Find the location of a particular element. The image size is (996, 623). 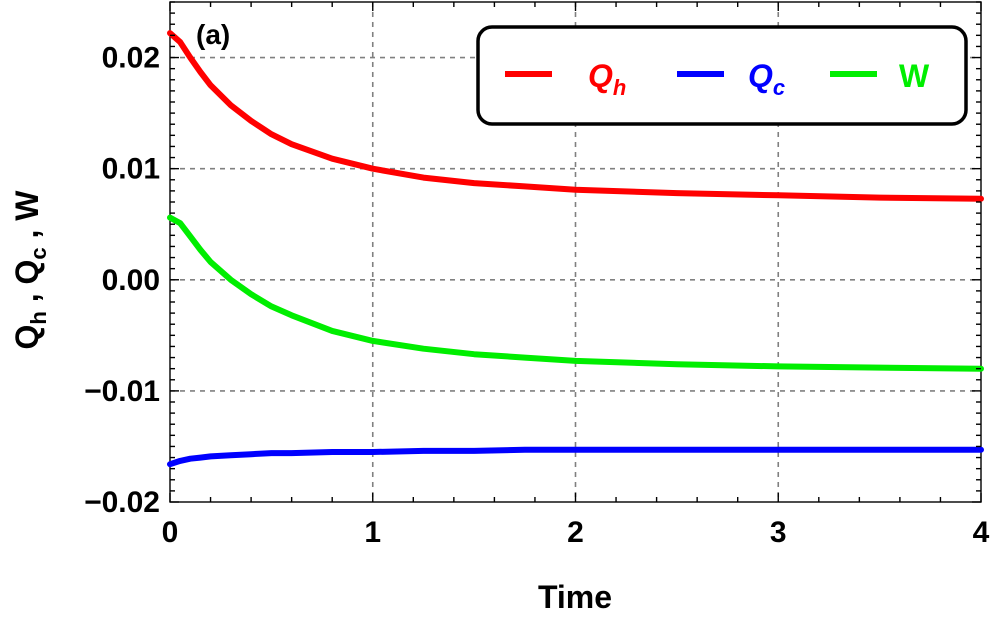

y-label-part: , W is located at coordinates (27, 219).